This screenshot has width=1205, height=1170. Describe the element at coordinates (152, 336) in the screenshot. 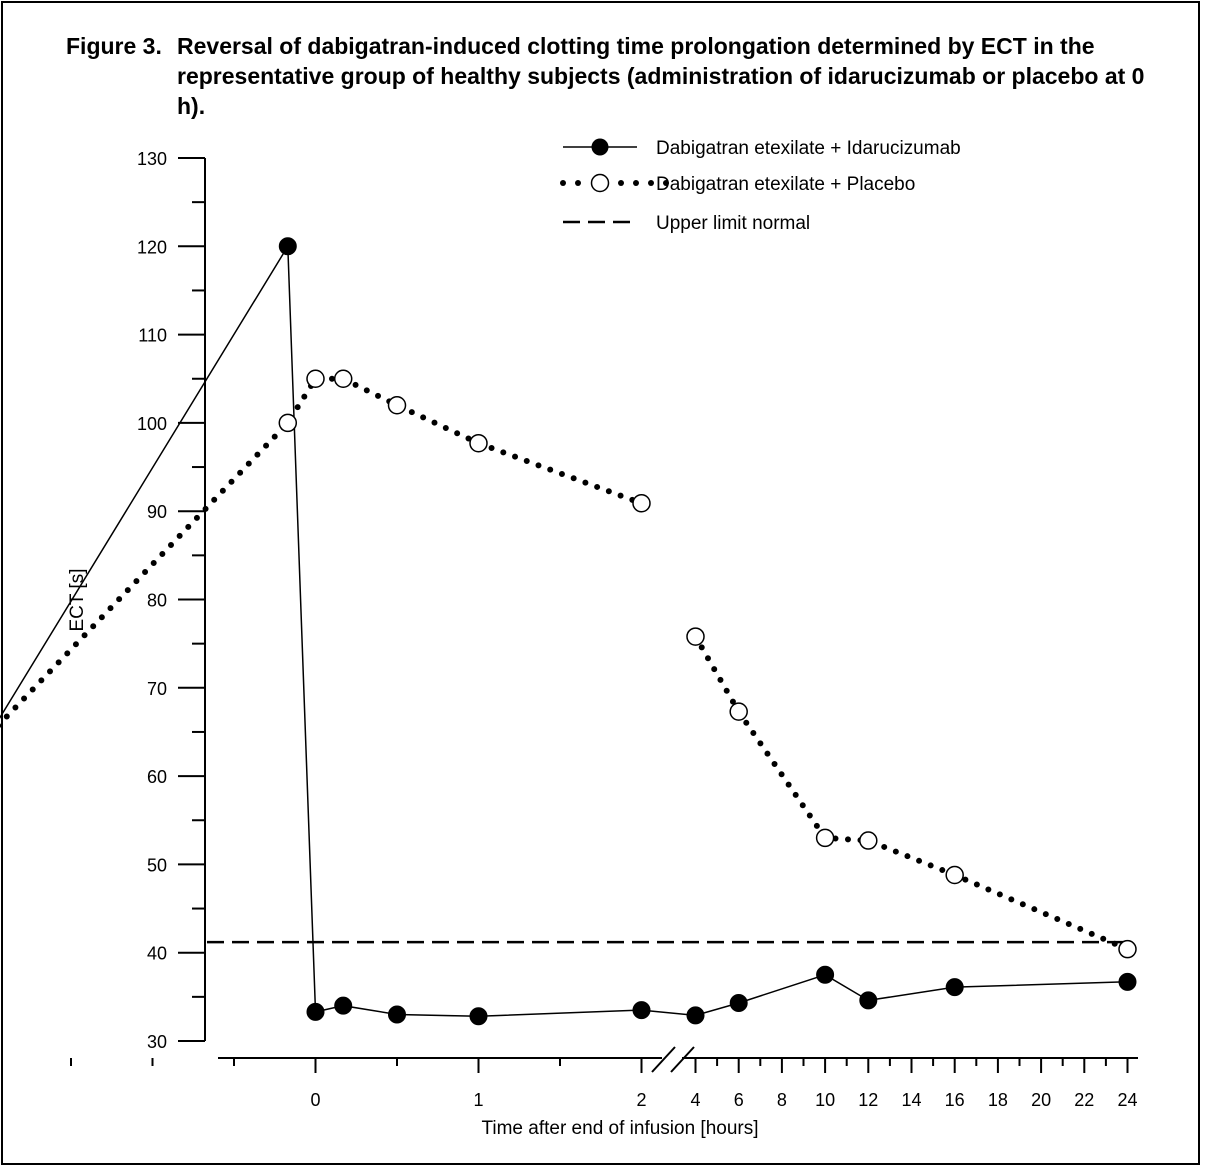

I see `y-tick-label: 110` at that location.